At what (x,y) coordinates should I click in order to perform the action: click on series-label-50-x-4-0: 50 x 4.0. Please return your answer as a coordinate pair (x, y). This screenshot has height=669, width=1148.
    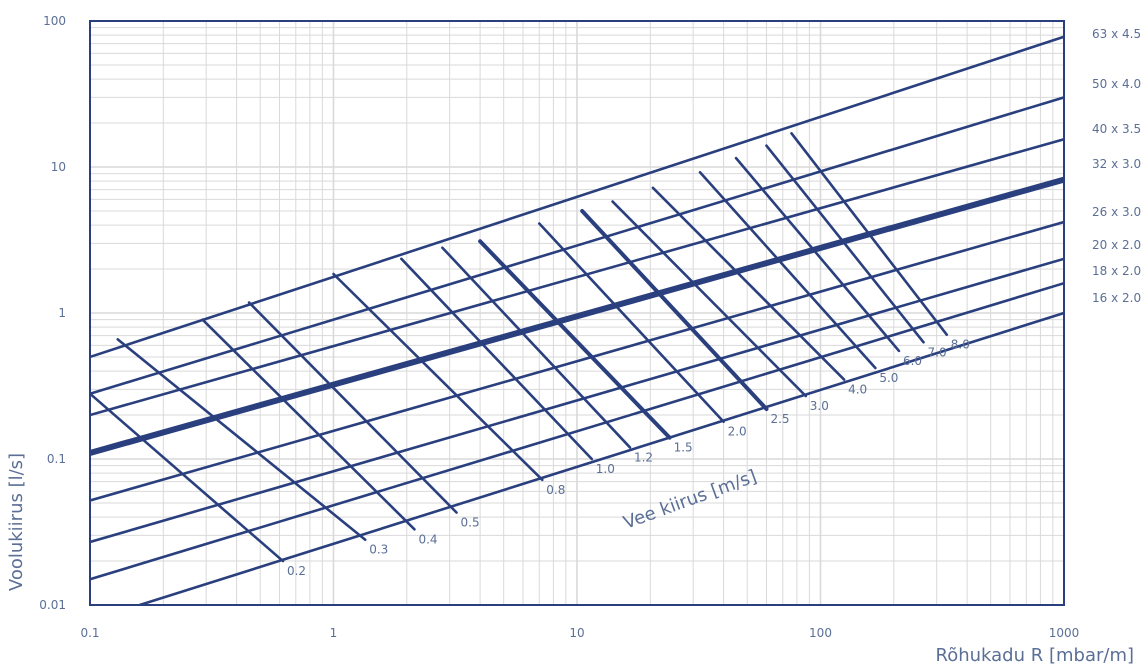
    Looking at the image, I should click on (1116, 84).